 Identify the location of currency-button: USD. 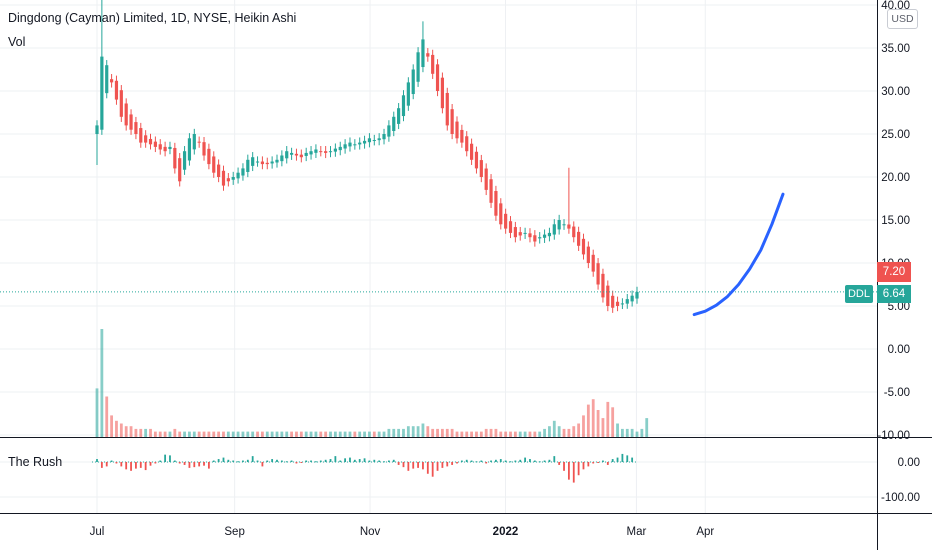
(902, 19).